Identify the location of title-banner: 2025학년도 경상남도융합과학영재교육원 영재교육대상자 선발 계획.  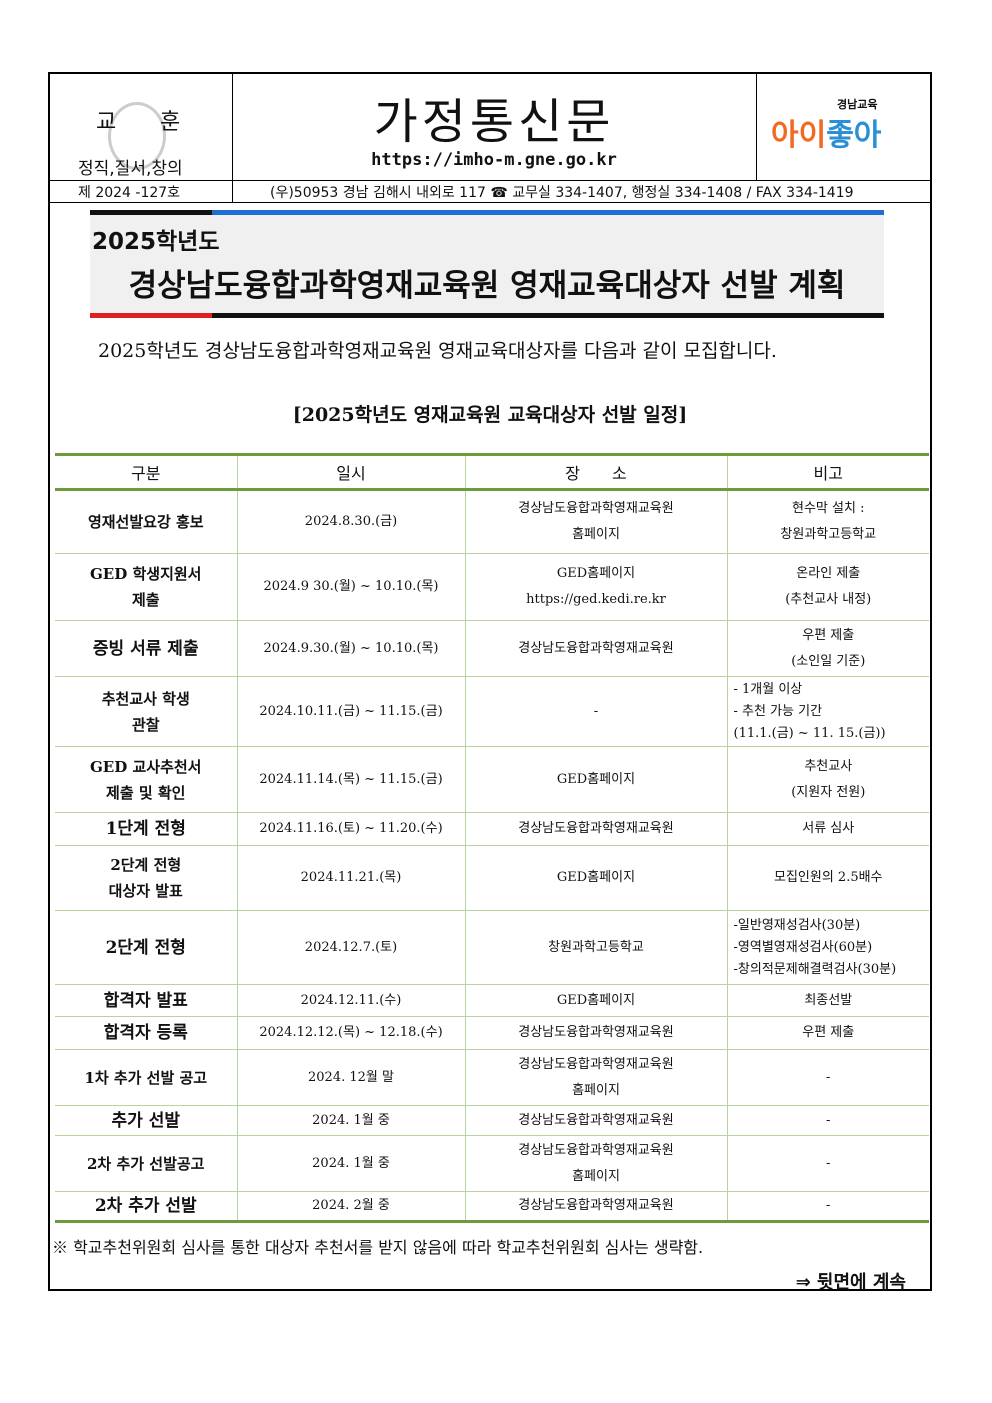
(487, 264).